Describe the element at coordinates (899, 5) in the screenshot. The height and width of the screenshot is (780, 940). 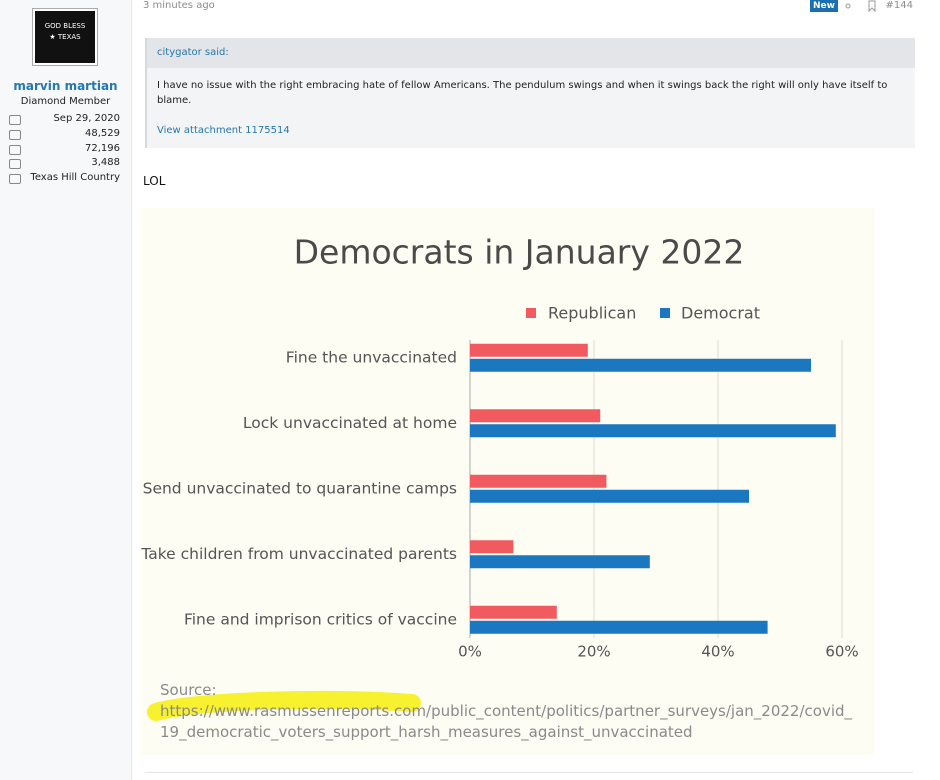
I see `post-number: #144` at that location.